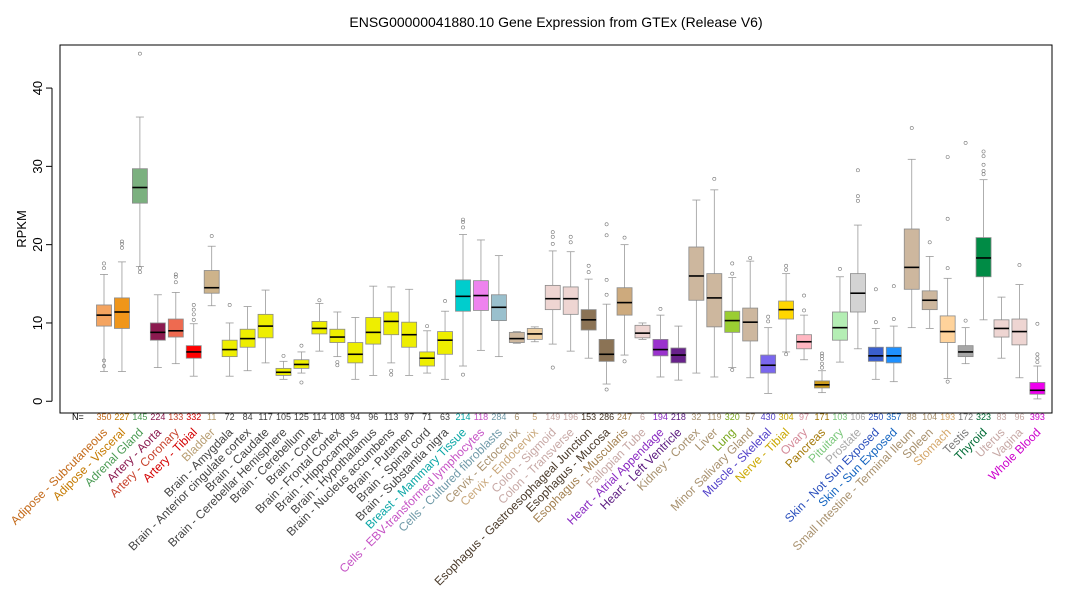  What do you see at coordinates (983, 235) in the screenshot?
I see `box-thyroid` at bounding box center [983, 235].